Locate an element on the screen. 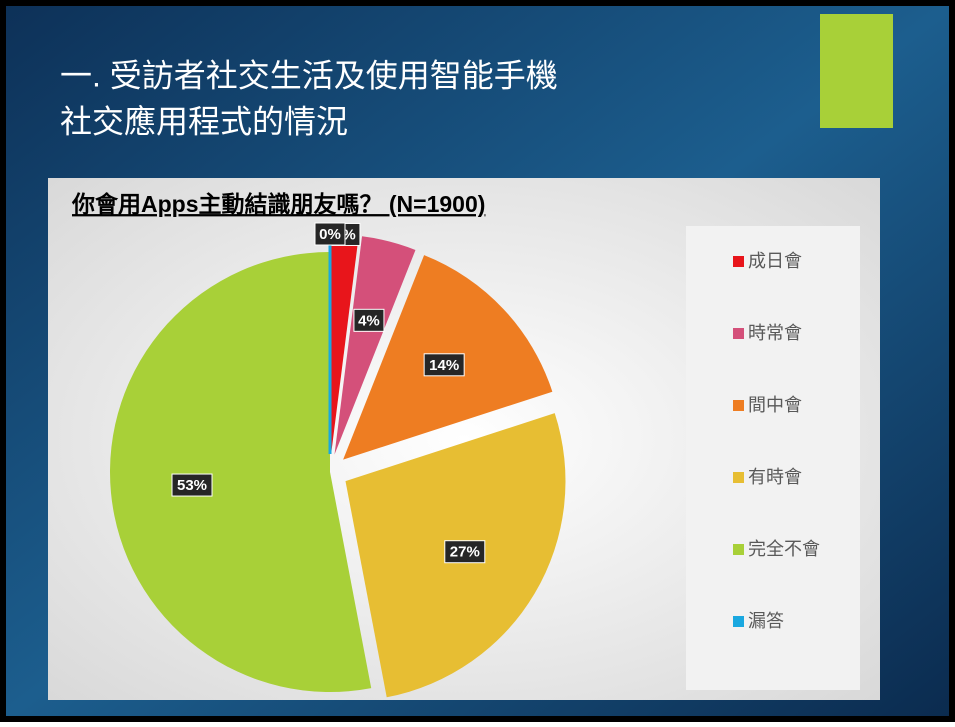 The width and height of the screenshot is (955, 727). data-label: 4% is located at coordinates (369, 320).